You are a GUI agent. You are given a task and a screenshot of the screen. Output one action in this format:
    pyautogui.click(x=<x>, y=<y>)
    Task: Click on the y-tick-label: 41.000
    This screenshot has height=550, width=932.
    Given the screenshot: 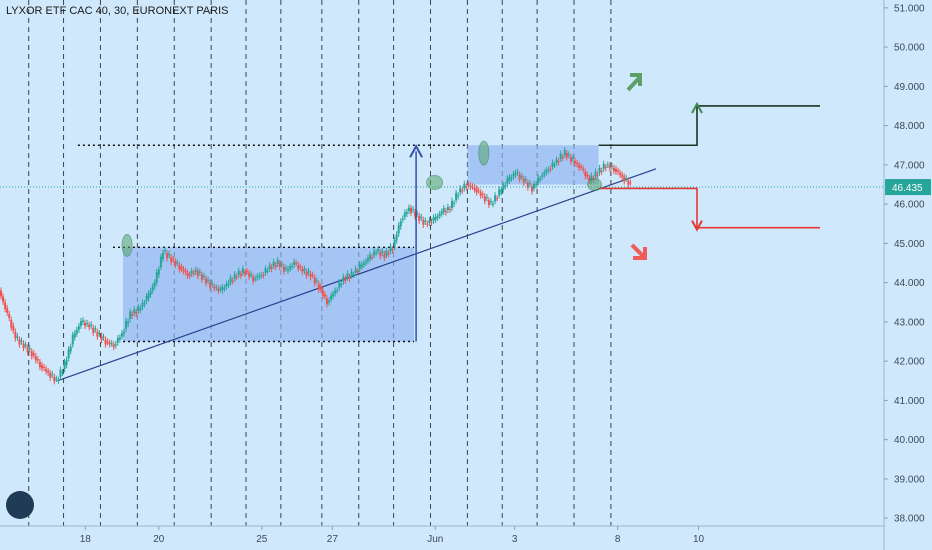 What is the action you would take?
    pyautogui.click(x=909, y=401)
    